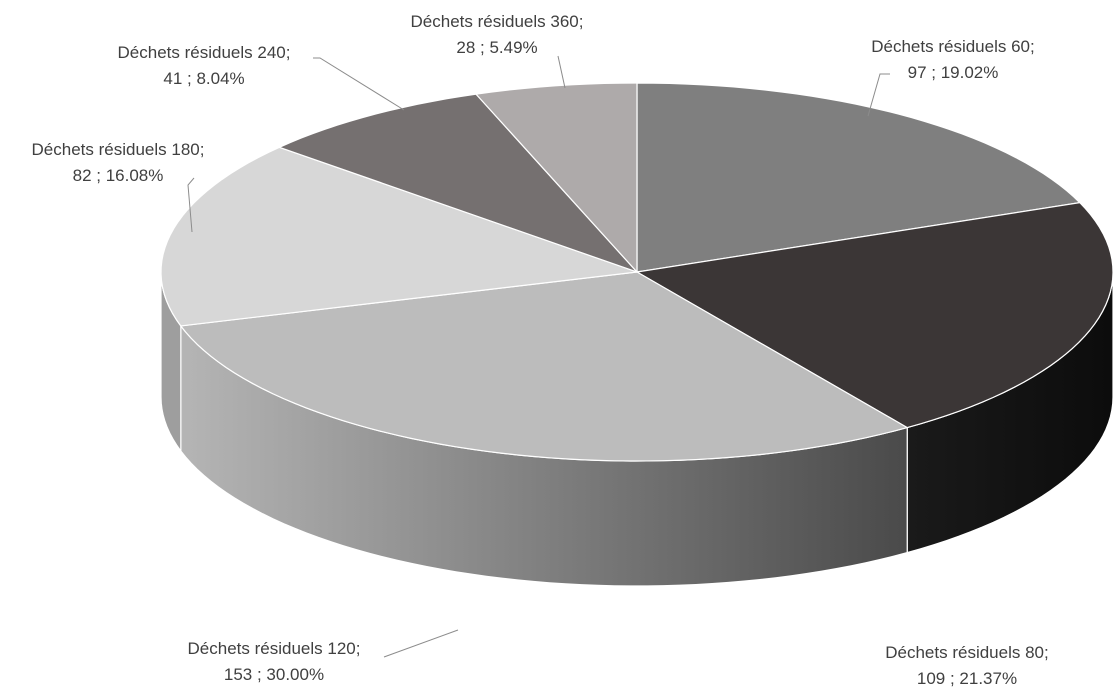 This screenshot has width=1120, height=689. What do you see at coordinates (497, 21) in the screenshot?
I see `data-label-name-dechets-residuels-360: Déchets résiduels 360;` at bounding box center [497, 21].